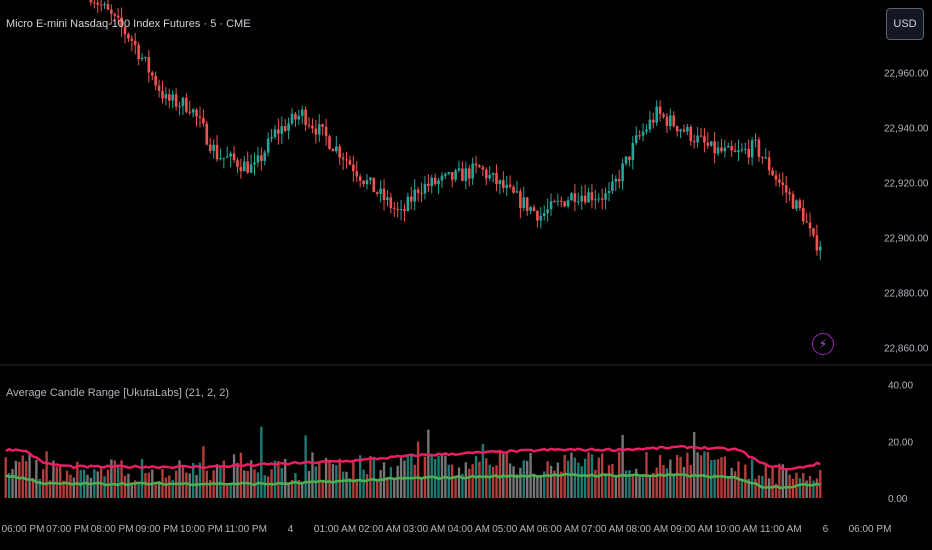  What do you see at coordinates (201, 529) in the screenshot?
I see `time-axis-label: 10:00 PM` at bounding box center [201, 529].